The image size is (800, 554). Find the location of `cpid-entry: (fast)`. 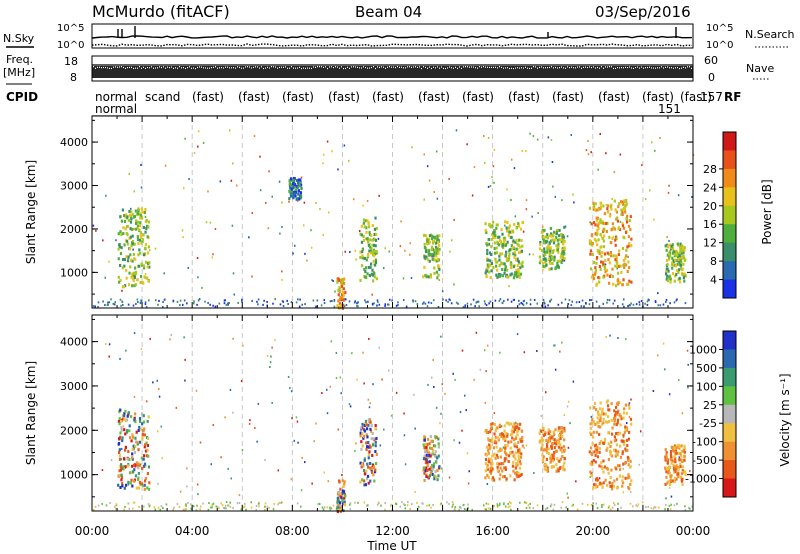

cpid-entry: (fast) is located at coordinates (478, 97).